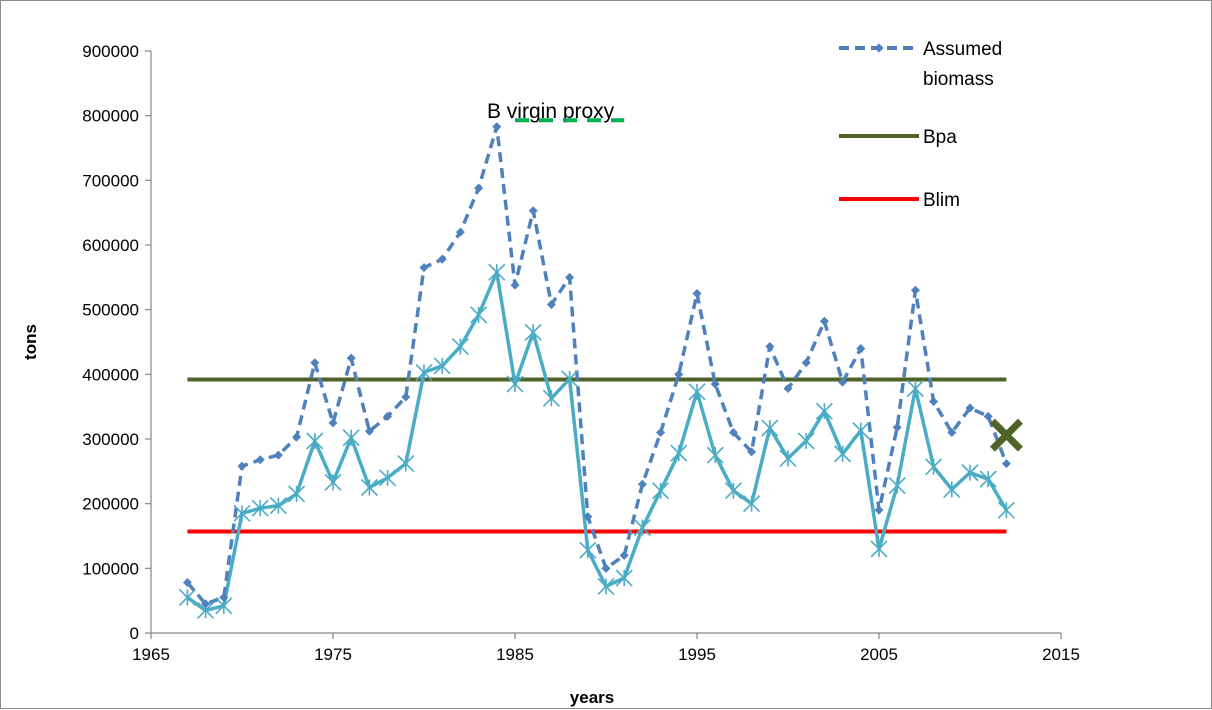  What do you see at coordinates (30, 342) in the screenshot?
I see `y-axis-title: tons` at bounding box center [30, 342].